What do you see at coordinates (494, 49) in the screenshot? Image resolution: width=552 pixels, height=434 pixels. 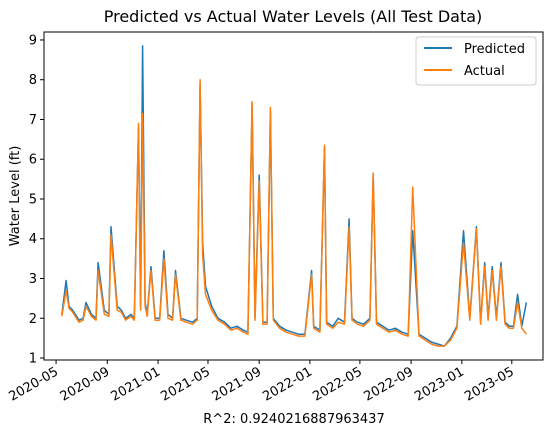 I see `legend-label-predicted: Predicted` at bounding box center [494, 49].